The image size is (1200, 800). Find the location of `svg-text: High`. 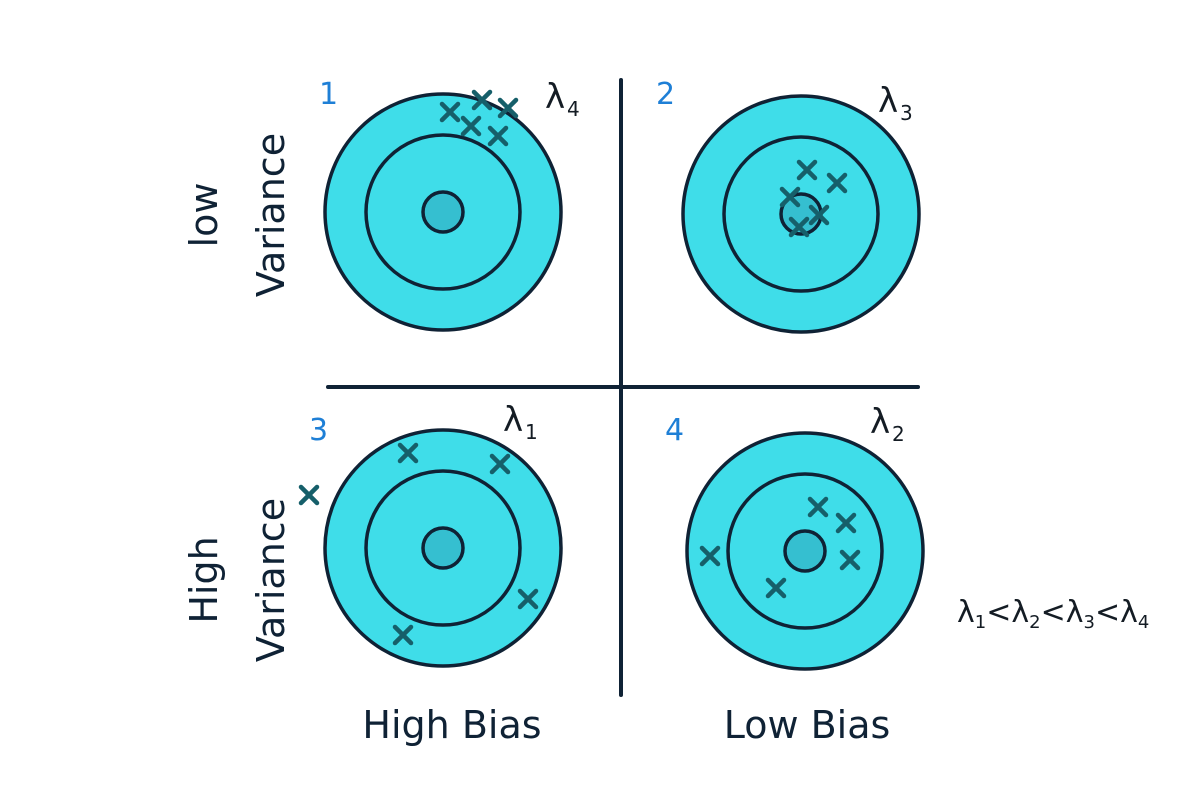

svg-text: High is located at coordinates (204, 579).